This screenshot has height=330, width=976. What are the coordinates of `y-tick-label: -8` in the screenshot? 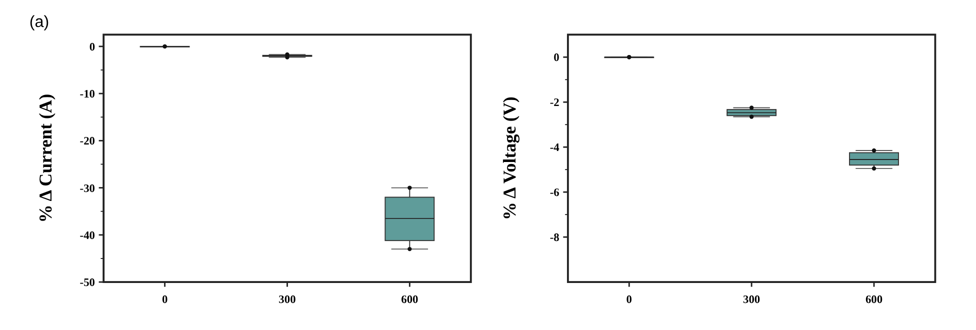 It's located at (555, 238).